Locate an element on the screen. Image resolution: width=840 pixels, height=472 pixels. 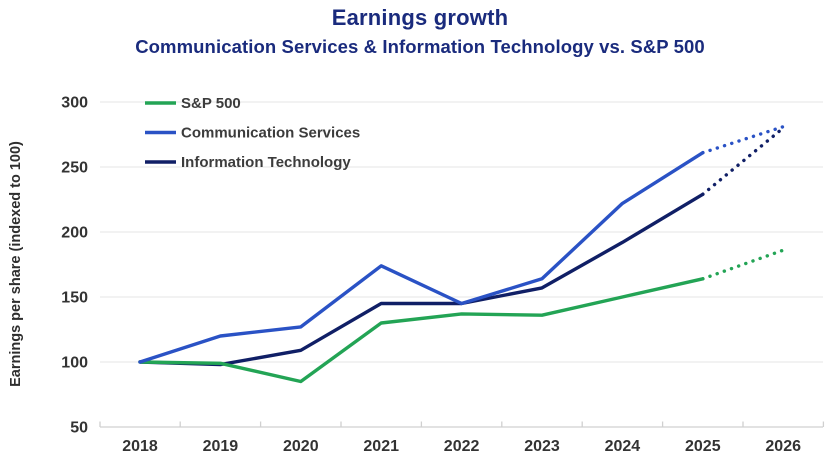
x-tick-label: 2022 is located at coordinates (462, 446).